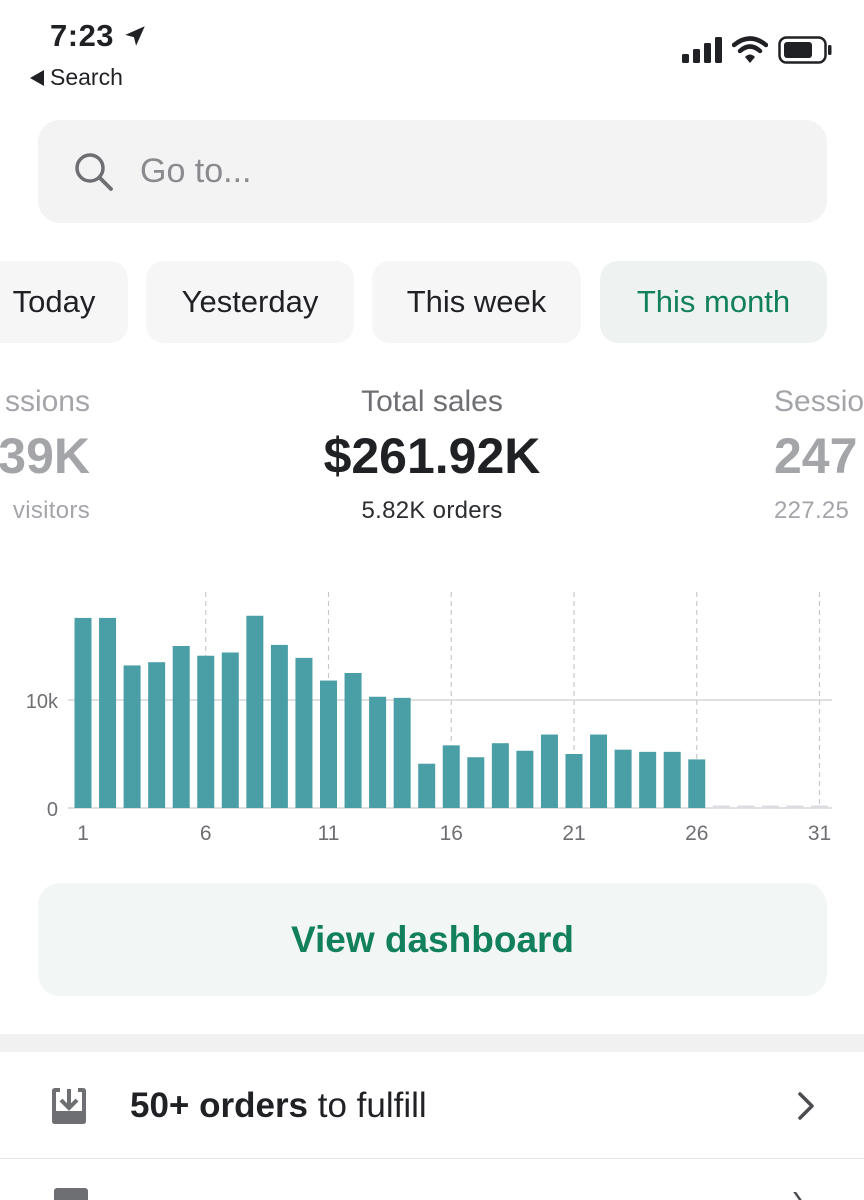 This screenshot has width=864, height=1200. What do you see at coordinates (51, 510) in the screenshot?
I see `metric-sub: visitors` at bounding box center [51, 510].